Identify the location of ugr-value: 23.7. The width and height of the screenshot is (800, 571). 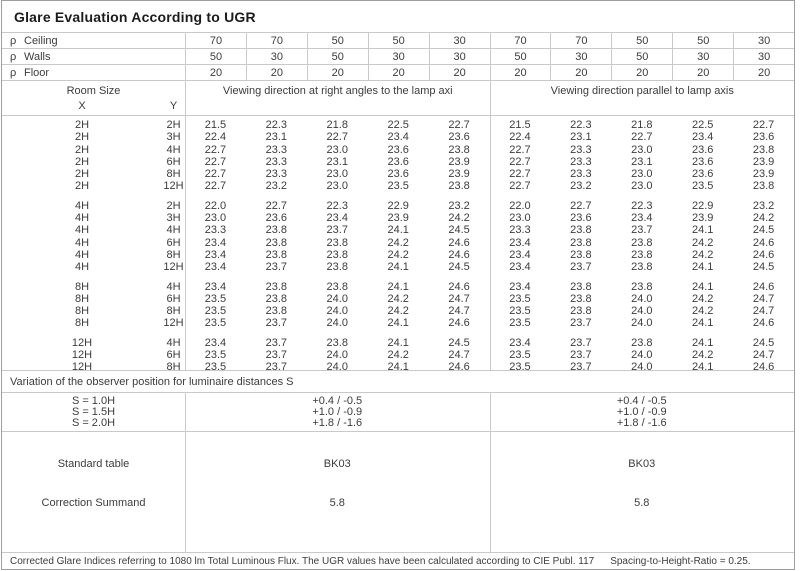
(276, 355).